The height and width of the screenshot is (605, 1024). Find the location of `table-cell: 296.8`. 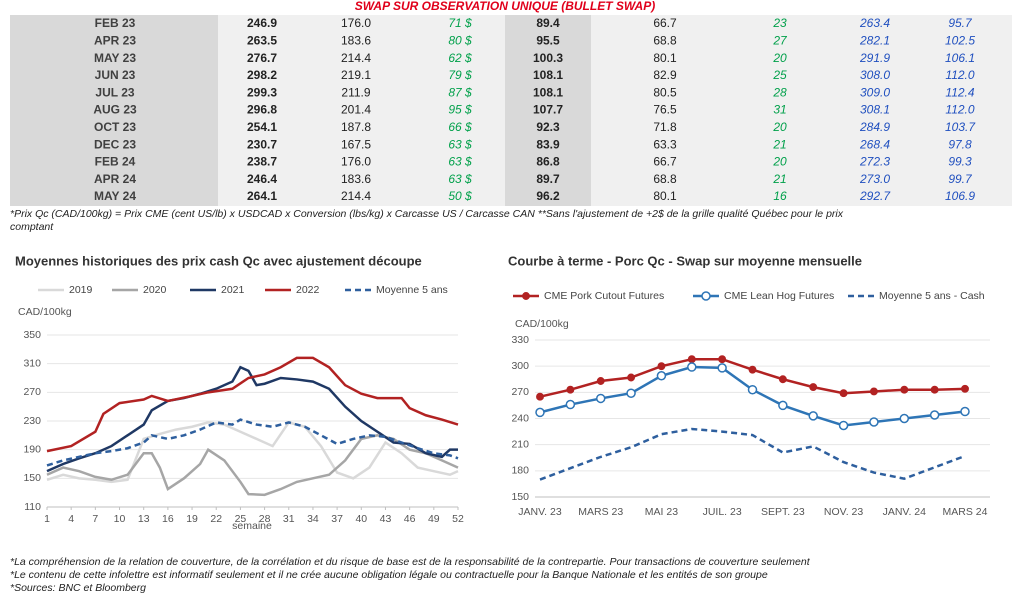

table-cell: 296.8 is located at coordinates (262, 110).